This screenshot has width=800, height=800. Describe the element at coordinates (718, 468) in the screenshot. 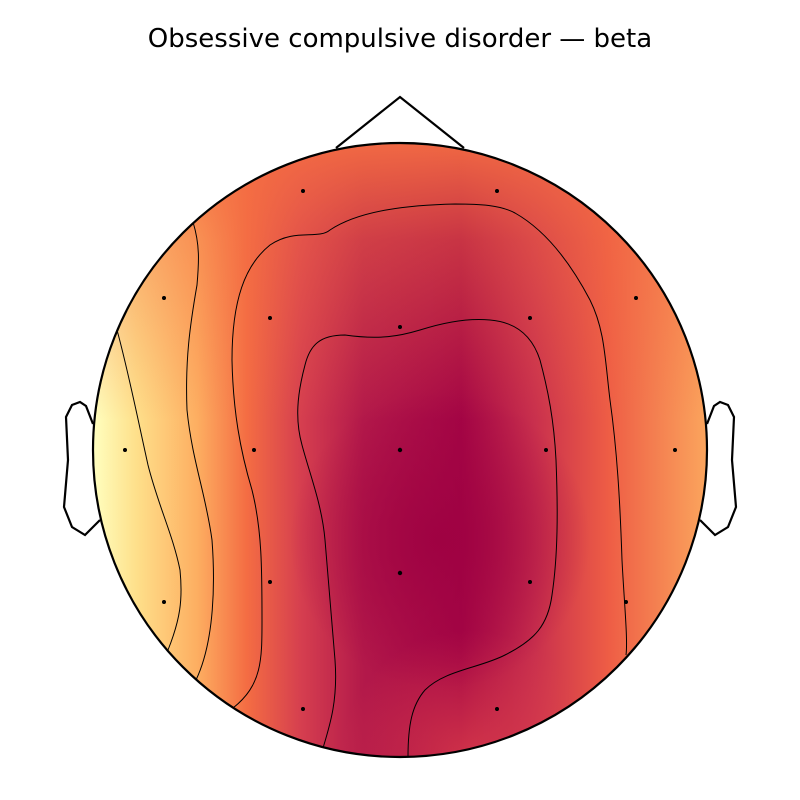

I see `head-right-ear` at that location.